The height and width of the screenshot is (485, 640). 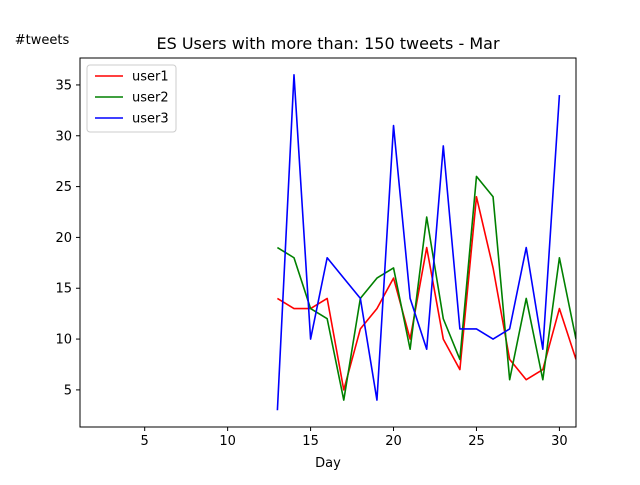 What do you see at coordinates (150, 119) in the screenshot?
I see `legend-label-user3: user3` at bounding box center [150, 119].